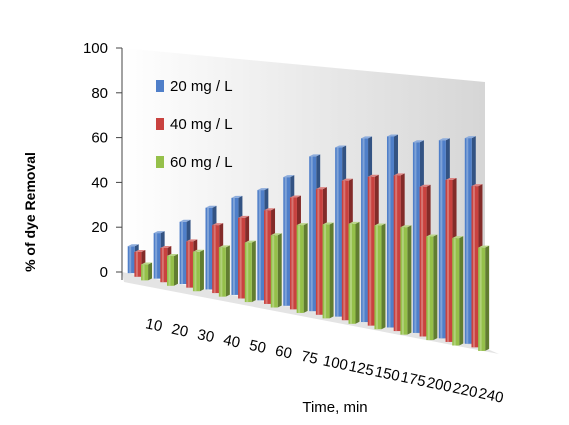  I want to click on y-tick-label: 100, so click(95, 48).